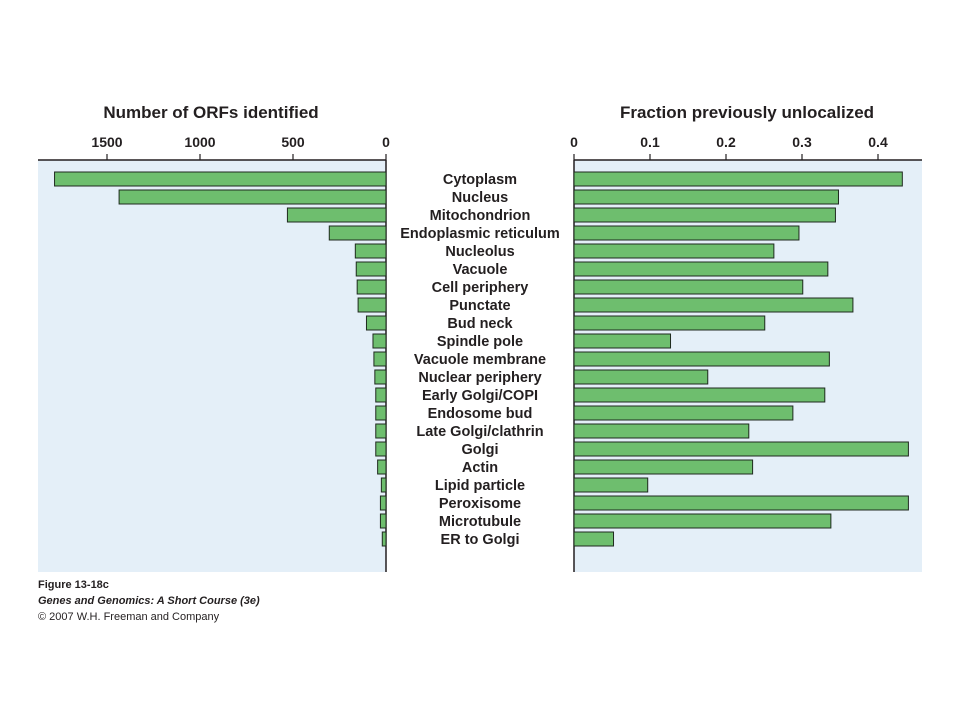 Image resolution: width=960 pixels, height=720 pixels. What do you see at coordinates (381, 395) in the screenshot?
I see `orf-bar-early-golgi-copi` at bounding box center [381, 395].